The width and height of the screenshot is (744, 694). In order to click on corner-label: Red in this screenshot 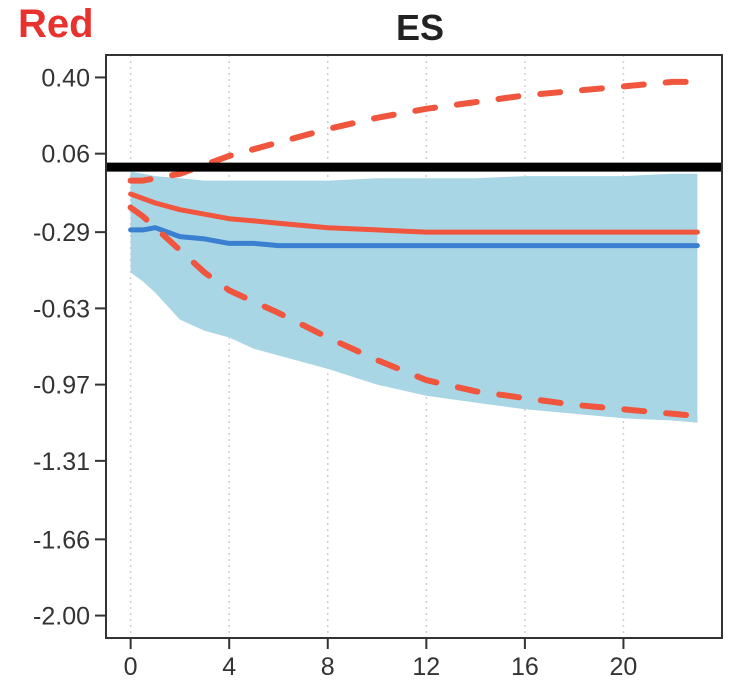, I will do `click(56, 24)`.